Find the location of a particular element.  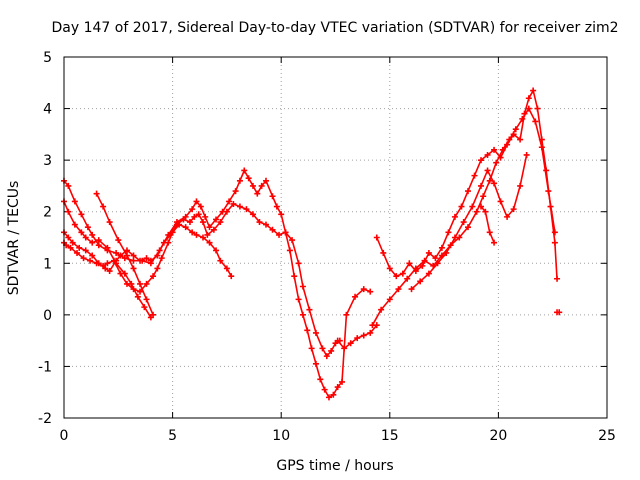

x-axis-label: GPS time / hours is located at coordinates (334, 466).